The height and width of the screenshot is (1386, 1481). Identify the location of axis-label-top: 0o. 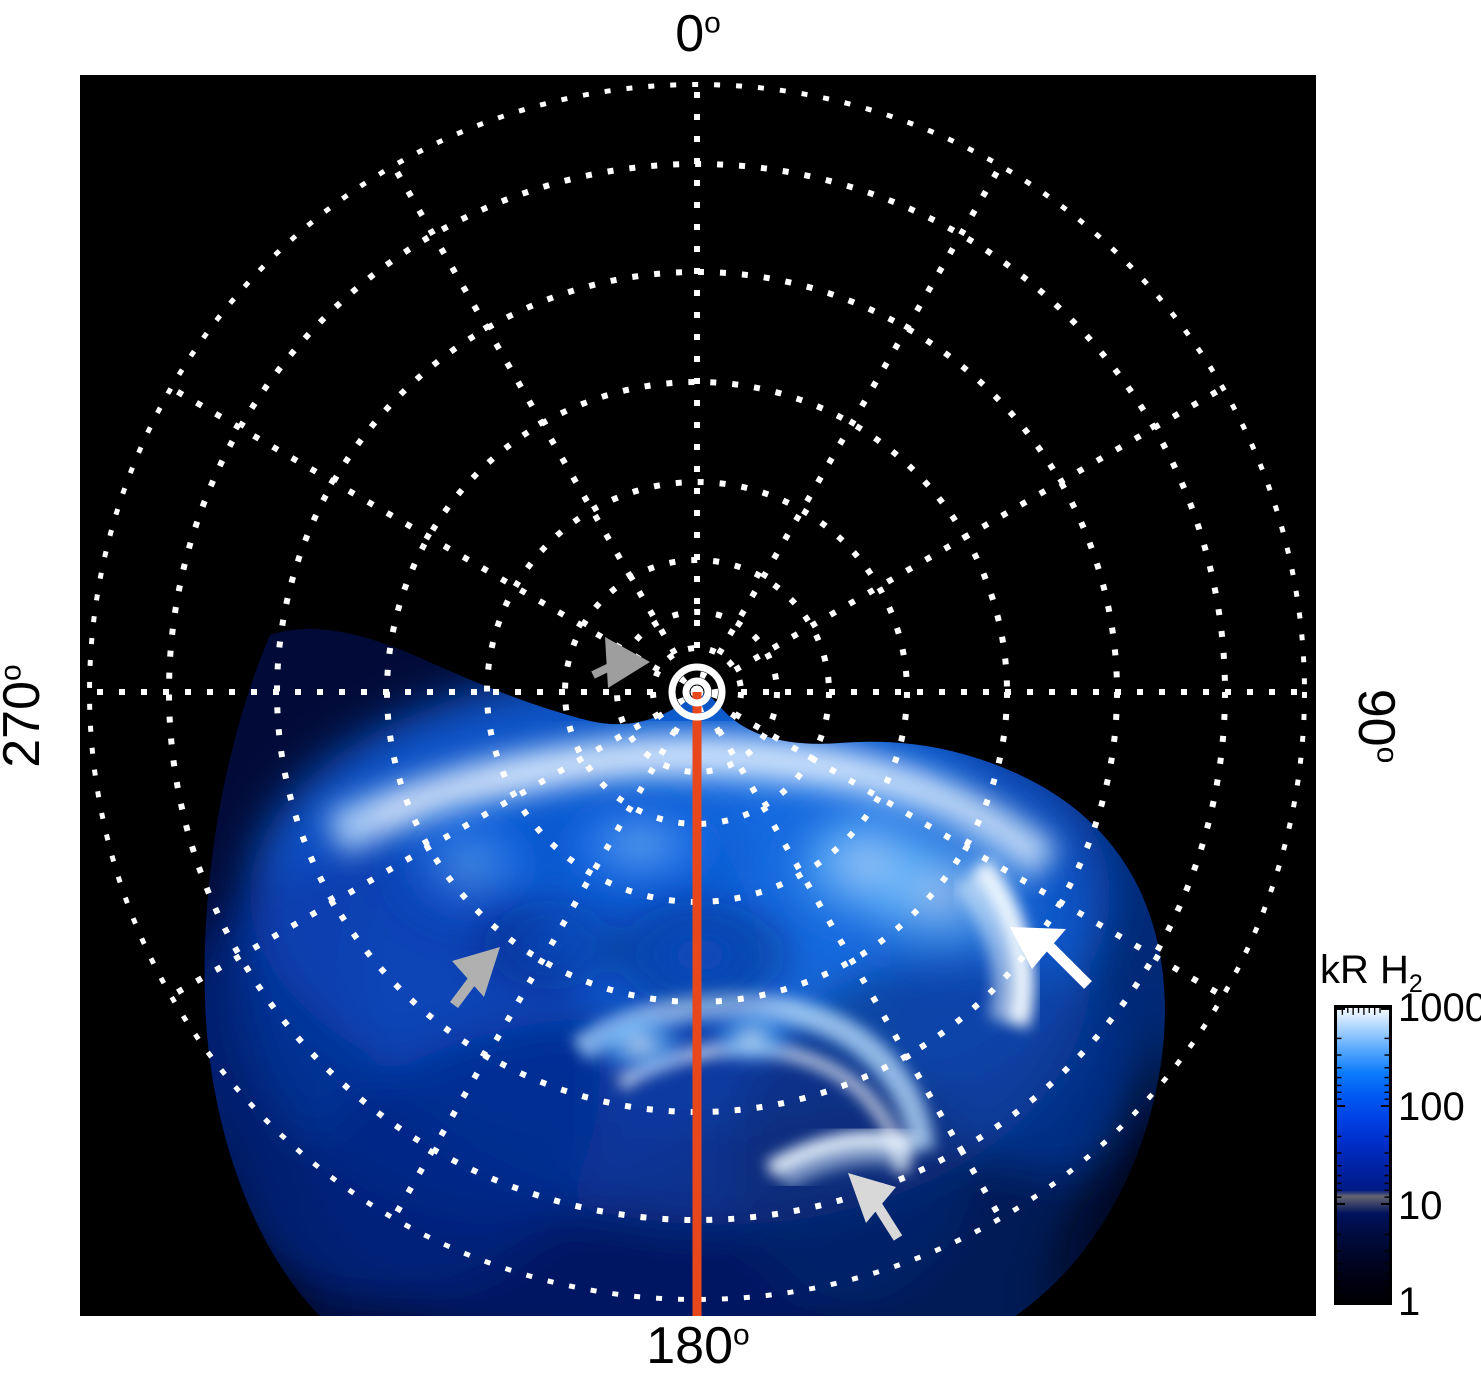
(698, 34).